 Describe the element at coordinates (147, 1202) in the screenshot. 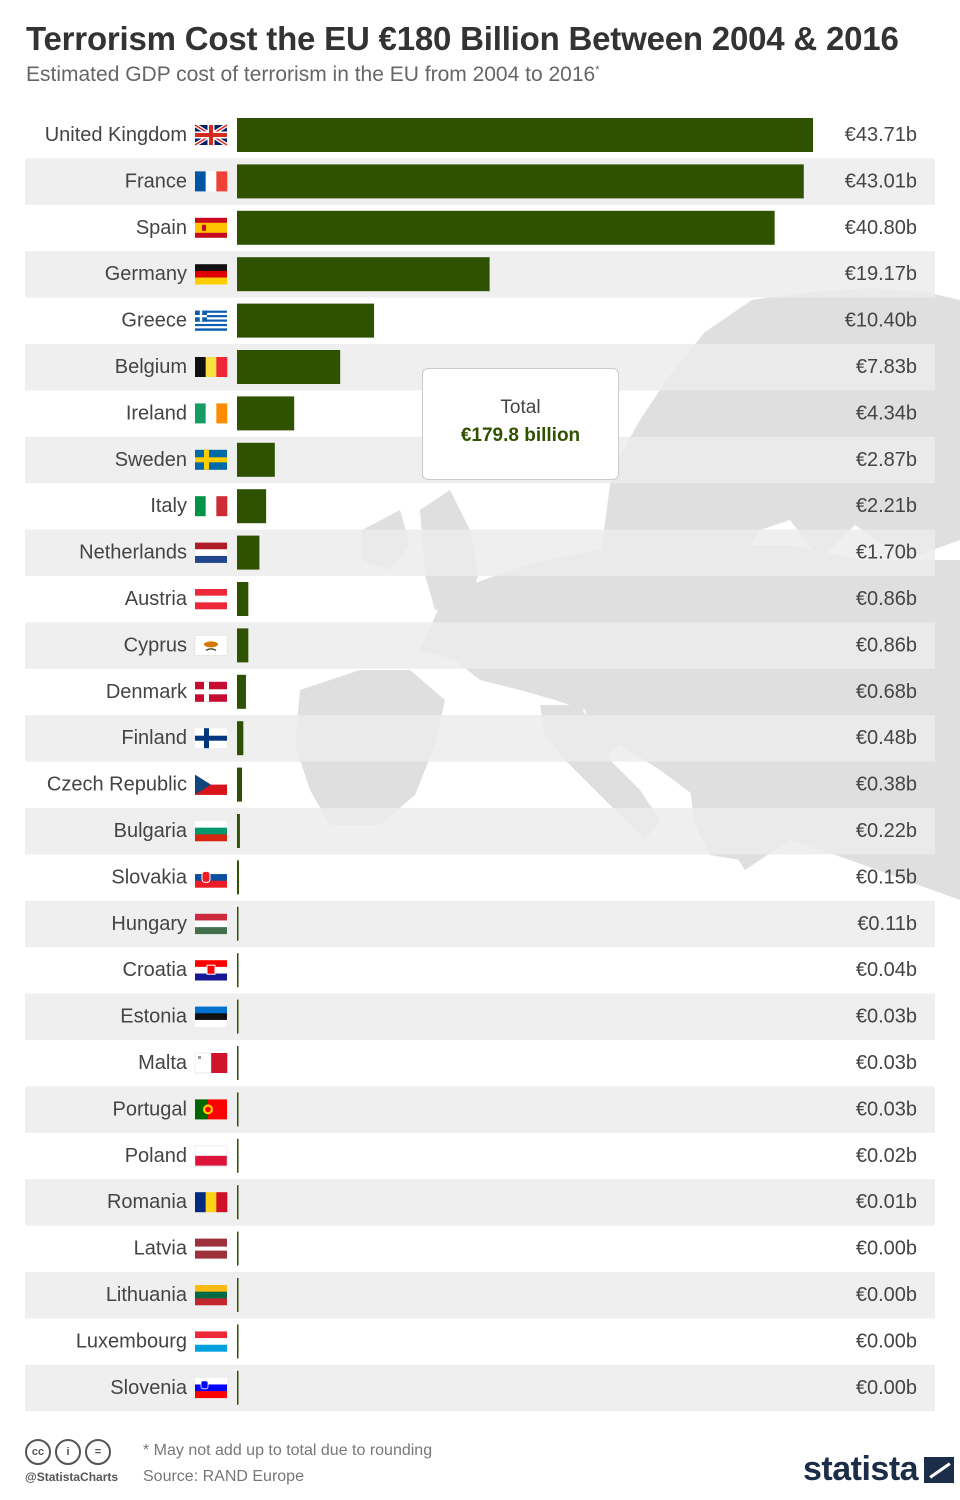

I see `category-label-romania: Romania` at that location.